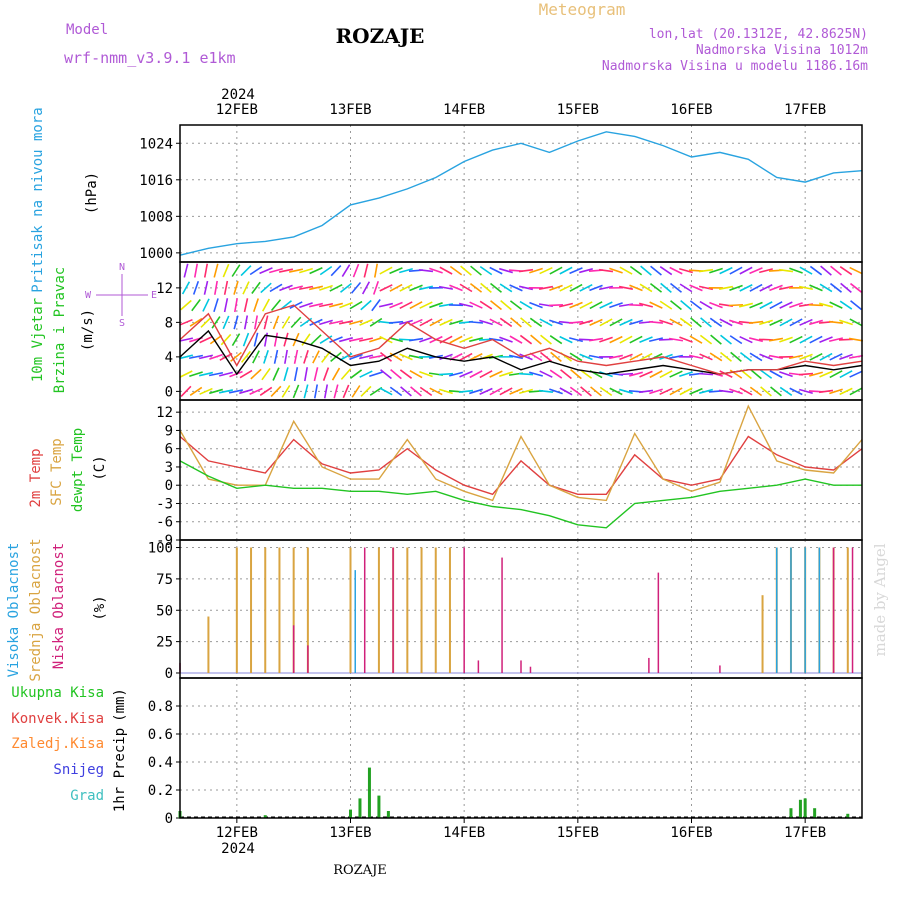 The width and height of the screenshot is (900, 900). I want to click on wind-unit: (m/s), so click(88, 330).